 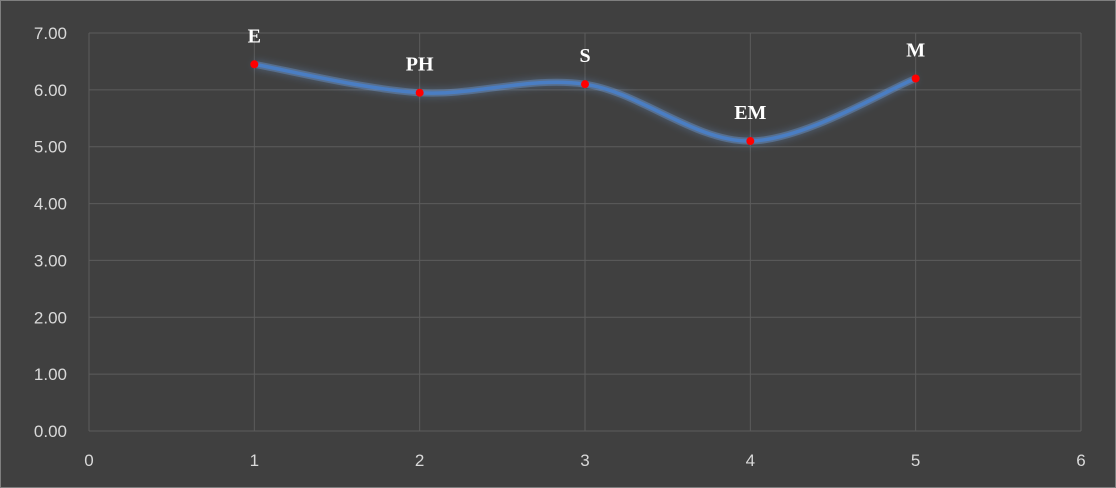 I want to click on x-tick-label: 3, so click(x=584, y=460).